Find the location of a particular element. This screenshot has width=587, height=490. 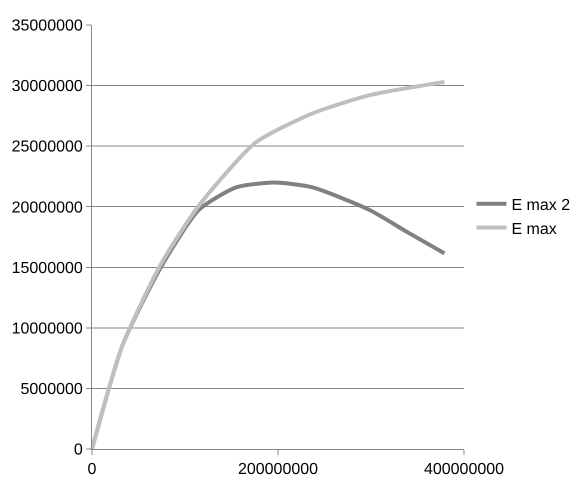

y-tick-label: 10000000 is located at coordinates (47, 329).